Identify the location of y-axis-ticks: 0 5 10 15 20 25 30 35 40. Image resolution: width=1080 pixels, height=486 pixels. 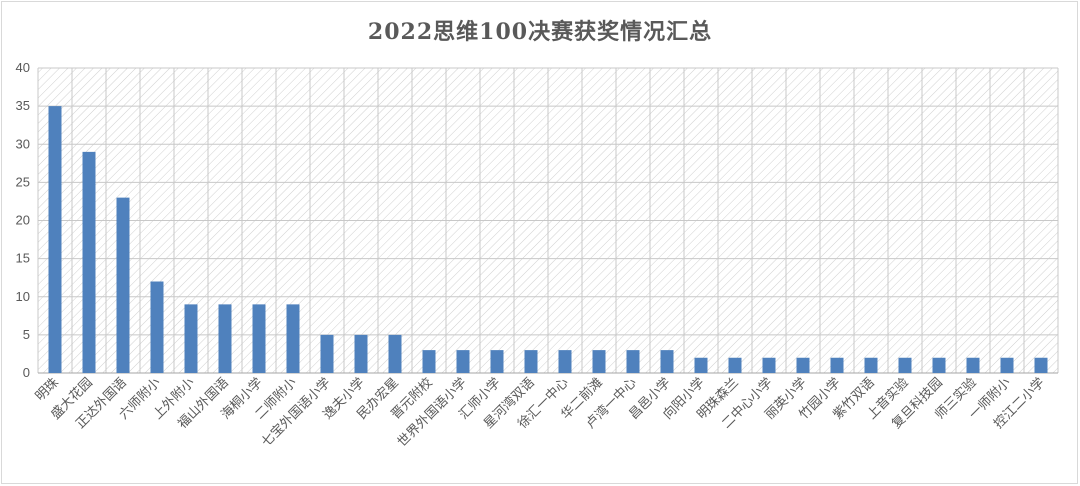
(23, 220).